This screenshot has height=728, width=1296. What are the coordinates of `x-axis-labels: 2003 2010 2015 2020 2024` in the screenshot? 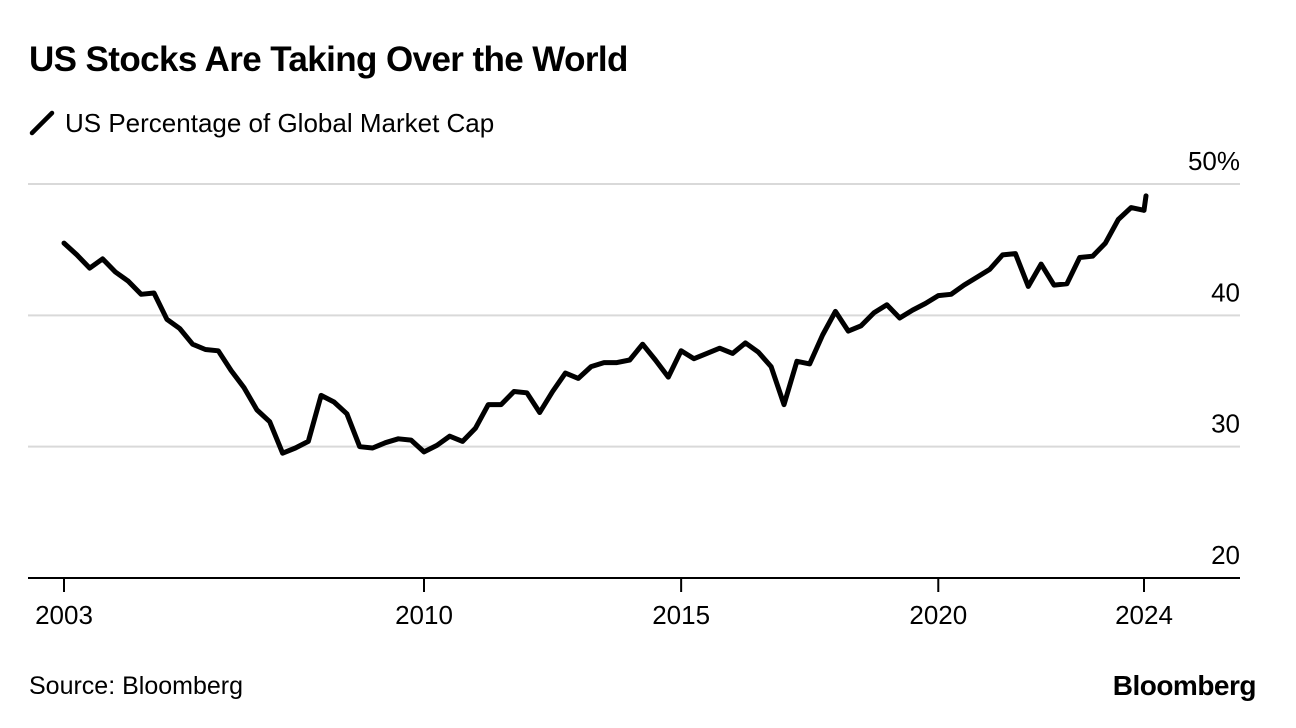 It's located at (604, 604).